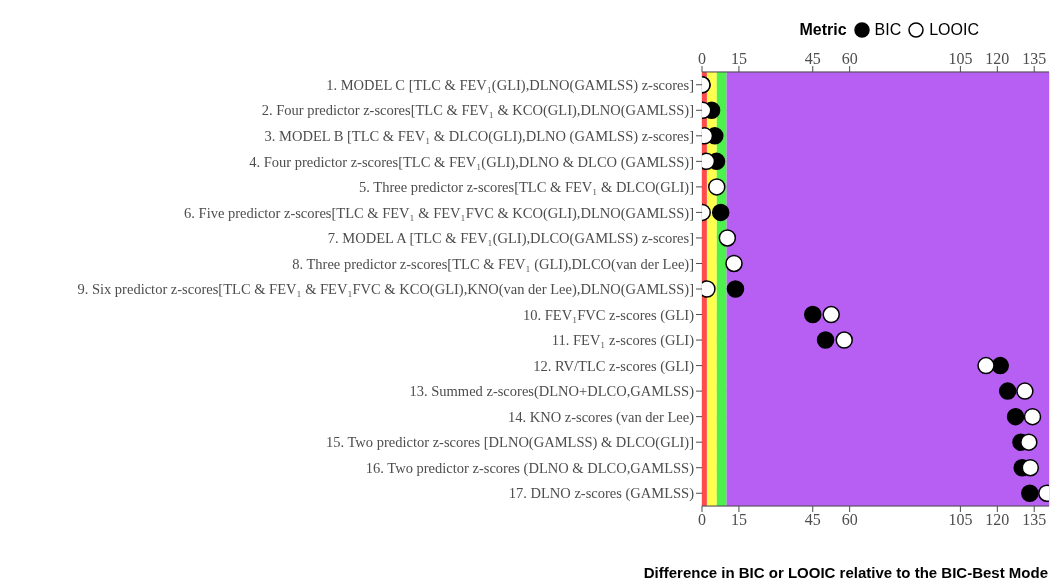  I want to click on y-tick-label: 2. Four predictor z-scores[TLC & FEV₁ & KCO(GLI),DLNO(GAMLSS)], so click(477, 111).